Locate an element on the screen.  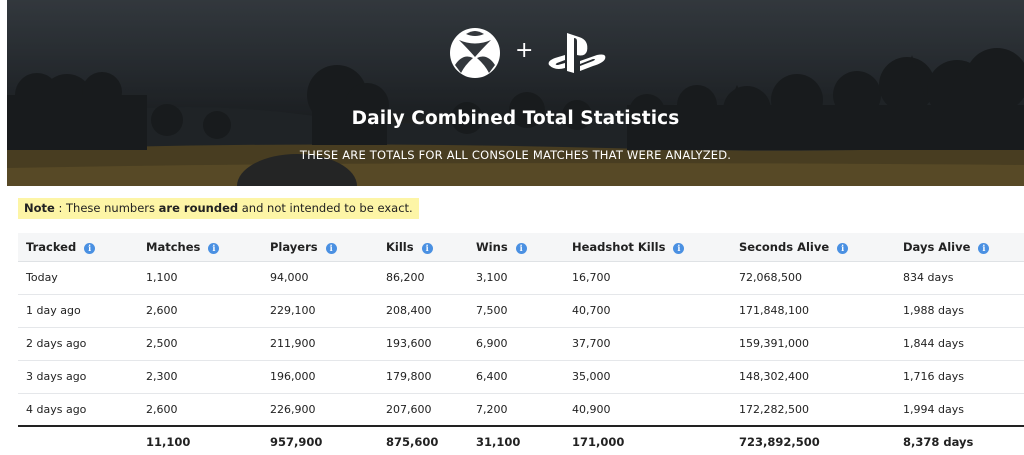
cell-kills: 207,600 is located at coordinates (409, 409).